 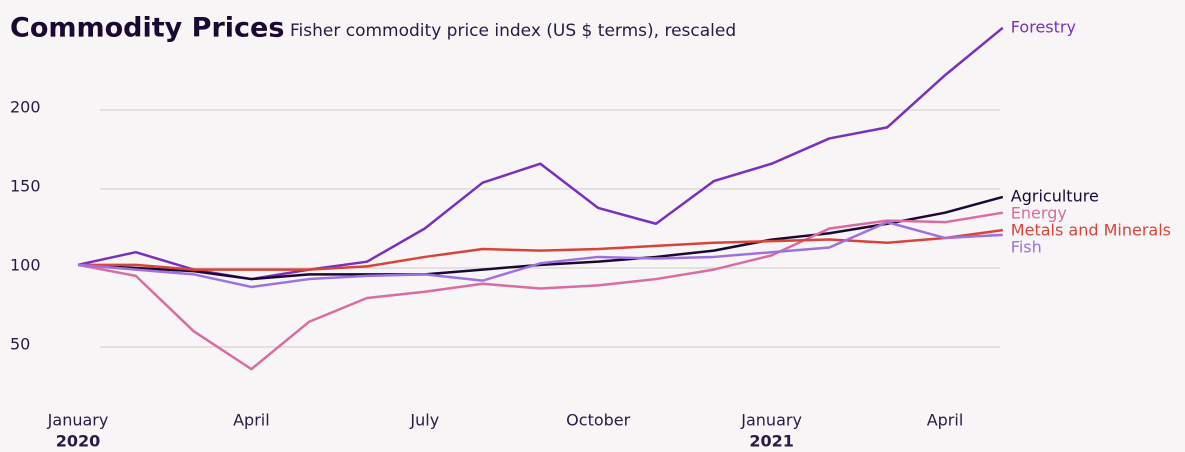 What do you see at coordinates (598, 420) in the screenshot?
I see `x-tick-label: October` at bounding box center [598, 420].